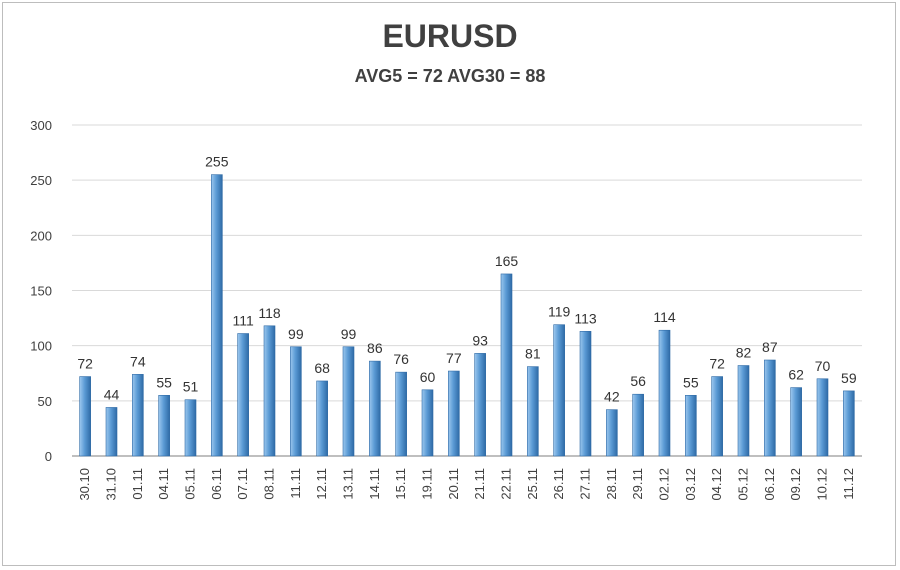 The height and width of the screenshot is (570, 900). I want to click on x-tick-label: 20.11, so click(453, 484).